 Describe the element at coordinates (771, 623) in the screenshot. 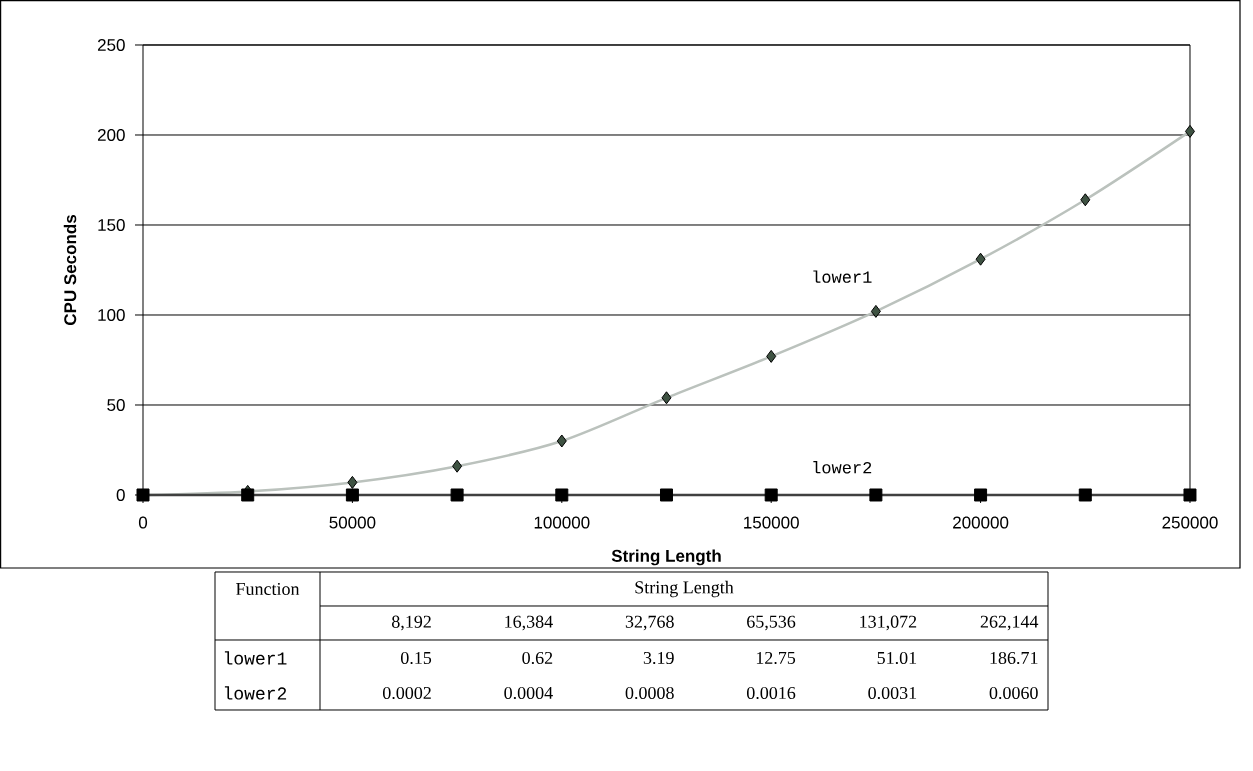

I see `category-label: 65,536` at that location.